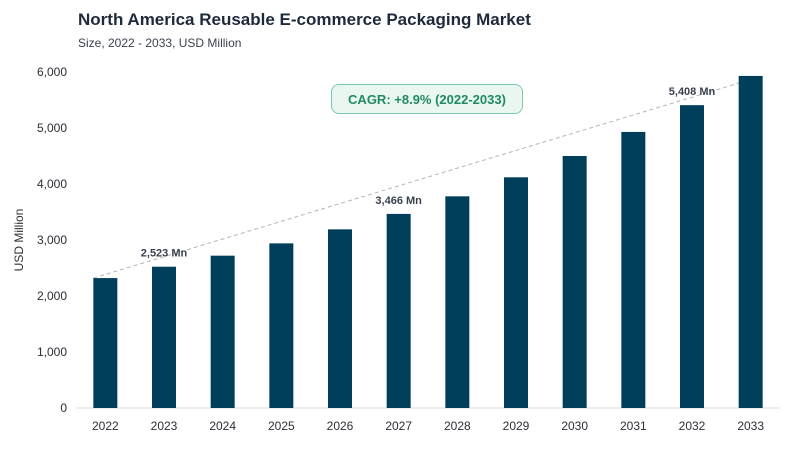  What do you see at coordinates (19, 240) in the screenshot?
I see `y-axis-label: USD Million` at bounding box center [19, 240].